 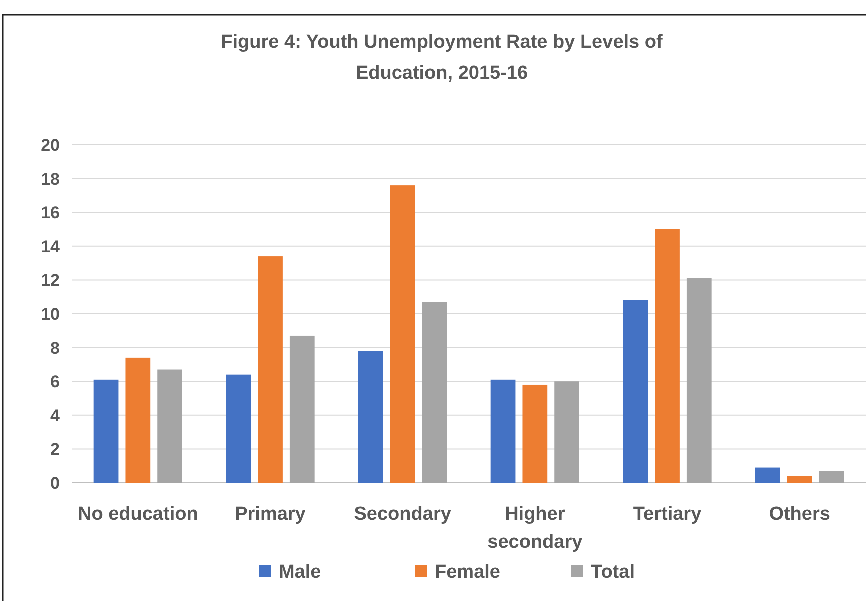 What do you see at coordinates (442, 58) in the screenshot?
I see `chart-title: Figure 4: Youth Unemployment Rate by Levels of Education, 2015-16` at bounding box center [442, 58].